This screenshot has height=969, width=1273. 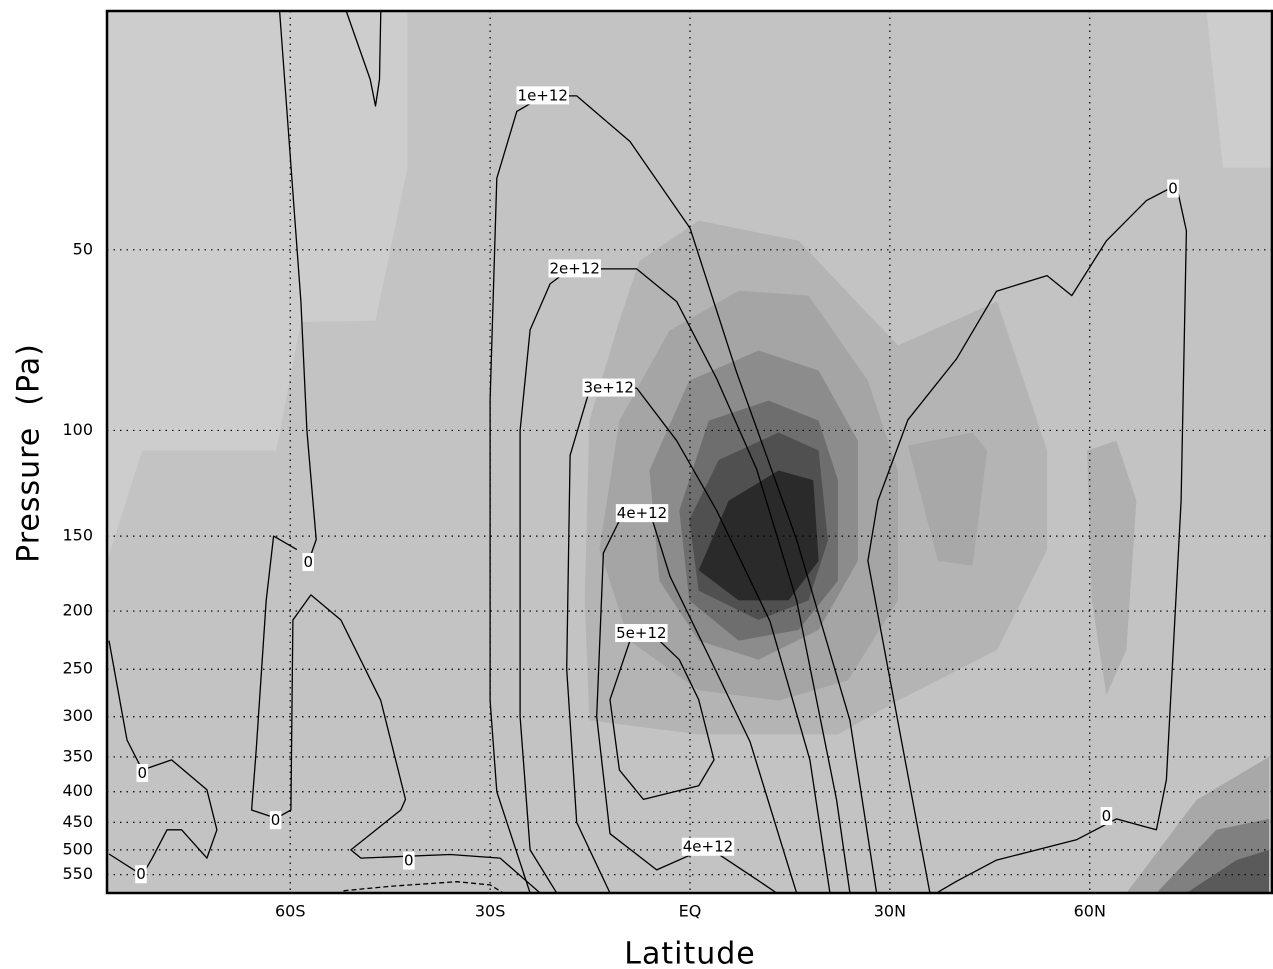 What do you see at coordinates (83, 248) in the screenshot?
I see `y-tick-label: 50` at bounding box center [83, 248].